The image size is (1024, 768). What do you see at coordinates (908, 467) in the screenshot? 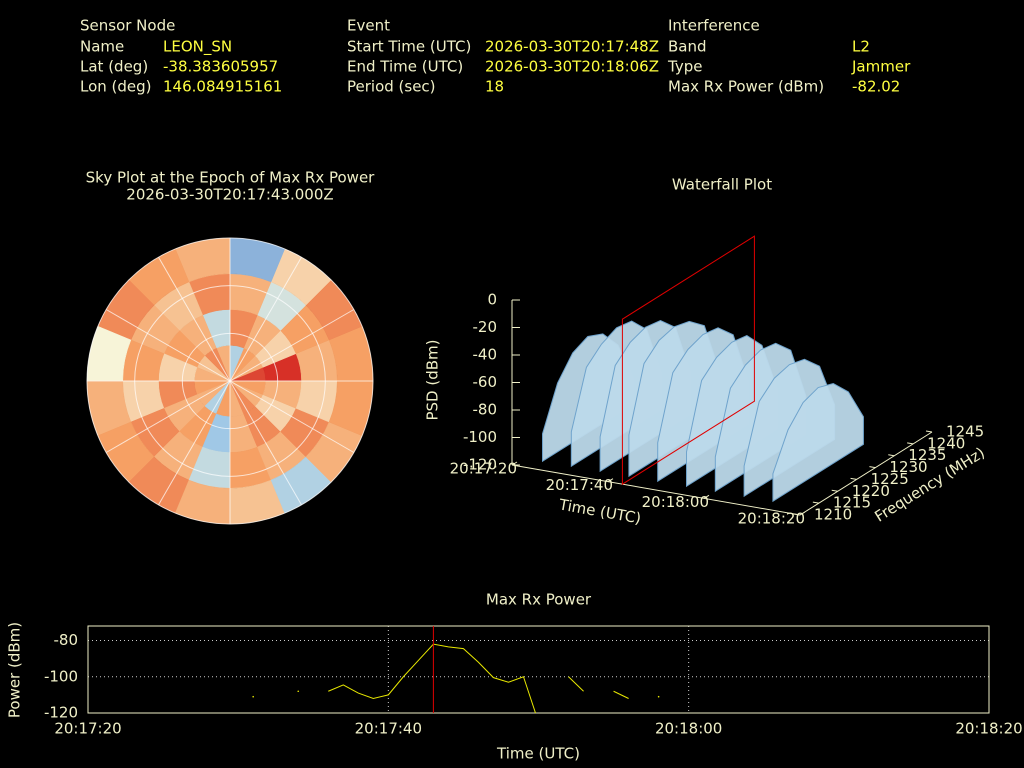
I see `y-tick-label: 1230` at bounding box center [908, 467].